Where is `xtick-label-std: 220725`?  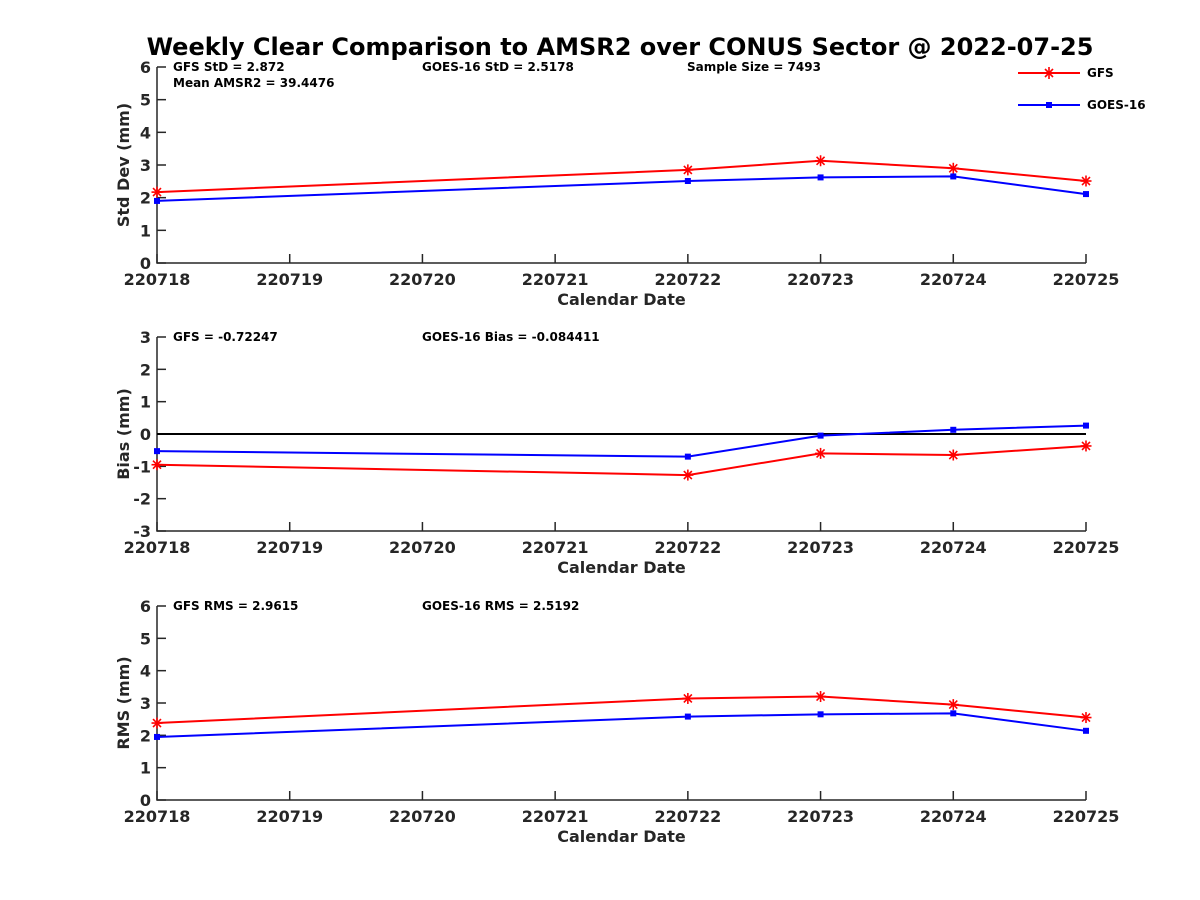
xtick-label-std: 220725 is located at coordinates (1086, 279).